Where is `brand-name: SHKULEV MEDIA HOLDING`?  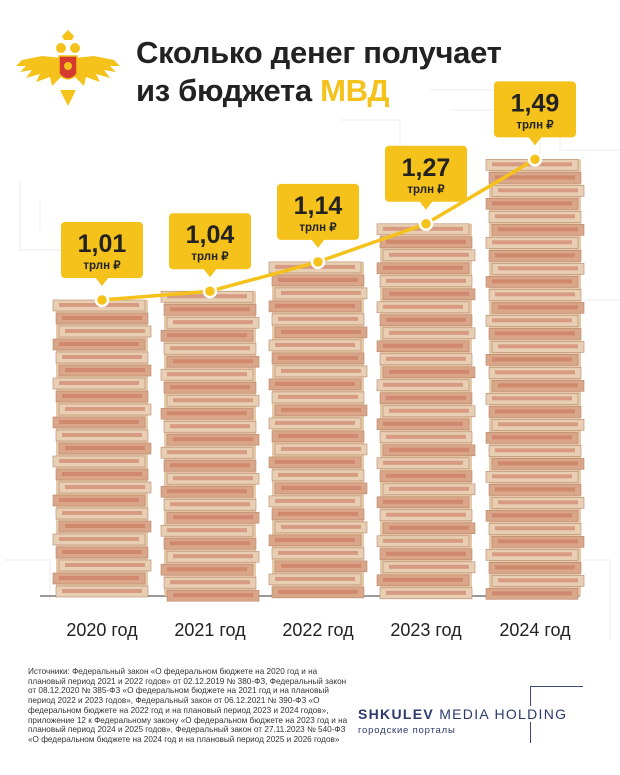
brand-name: SHKULEV MEDIA HOLDING is located at coordinates (465, 714).